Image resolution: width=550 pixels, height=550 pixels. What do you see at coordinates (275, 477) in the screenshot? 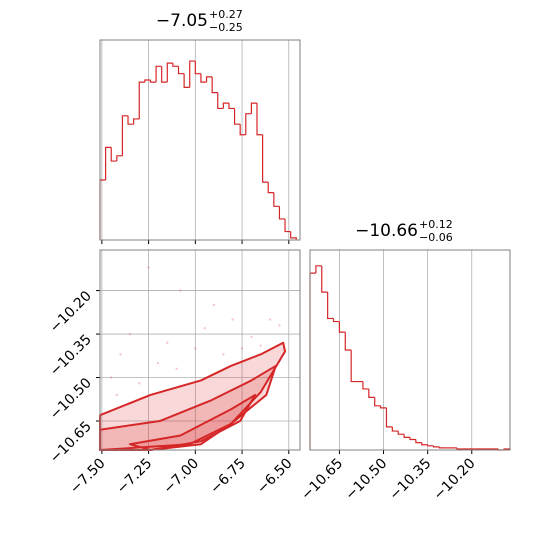
I see `x-tick-label: −6.50` at bounding box center [275, 477].